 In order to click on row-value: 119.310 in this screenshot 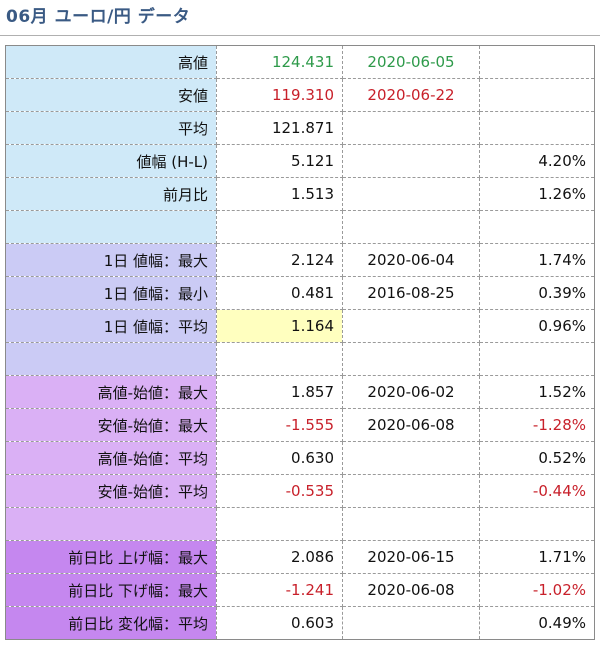, I will do `click(279, 95)`.